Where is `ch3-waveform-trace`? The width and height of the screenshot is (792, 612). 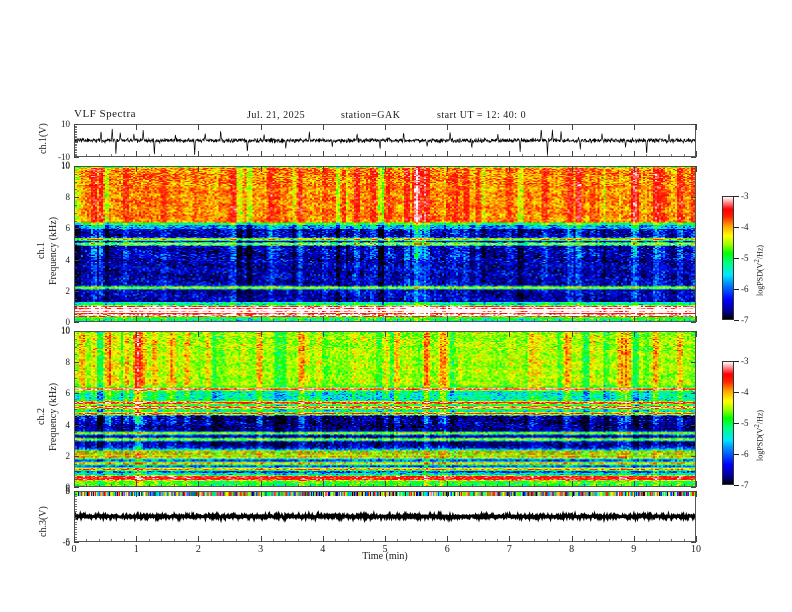
ch3-waveform-trace is located at coordinates (385, 516).